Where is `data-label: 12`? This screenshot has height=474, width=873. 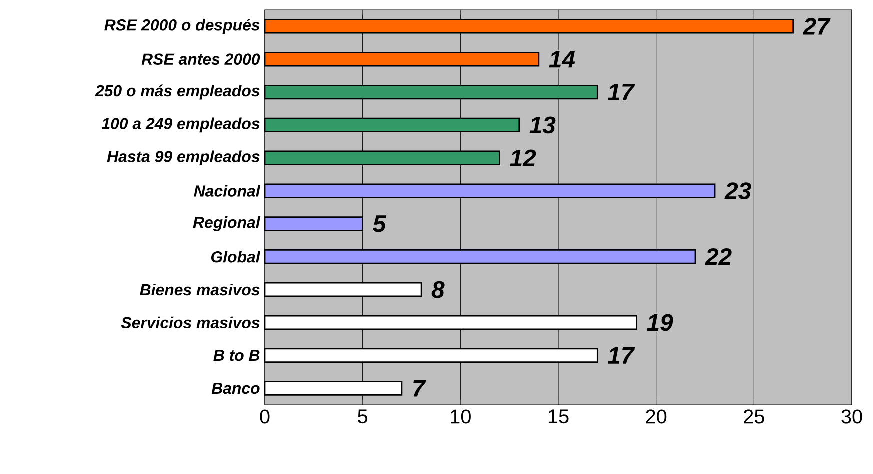 data-label: 12 is located at coordinates (523, 158).